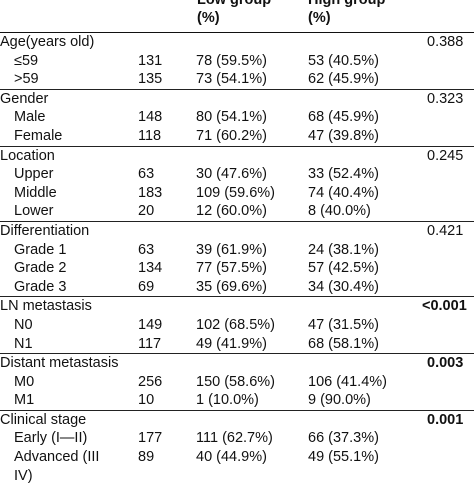 Image resolution: width=474 pixels, height=485 pixels. Describe the element at coordinates (30, 117) in the screenshot. I see `row-label: Male` at that location.